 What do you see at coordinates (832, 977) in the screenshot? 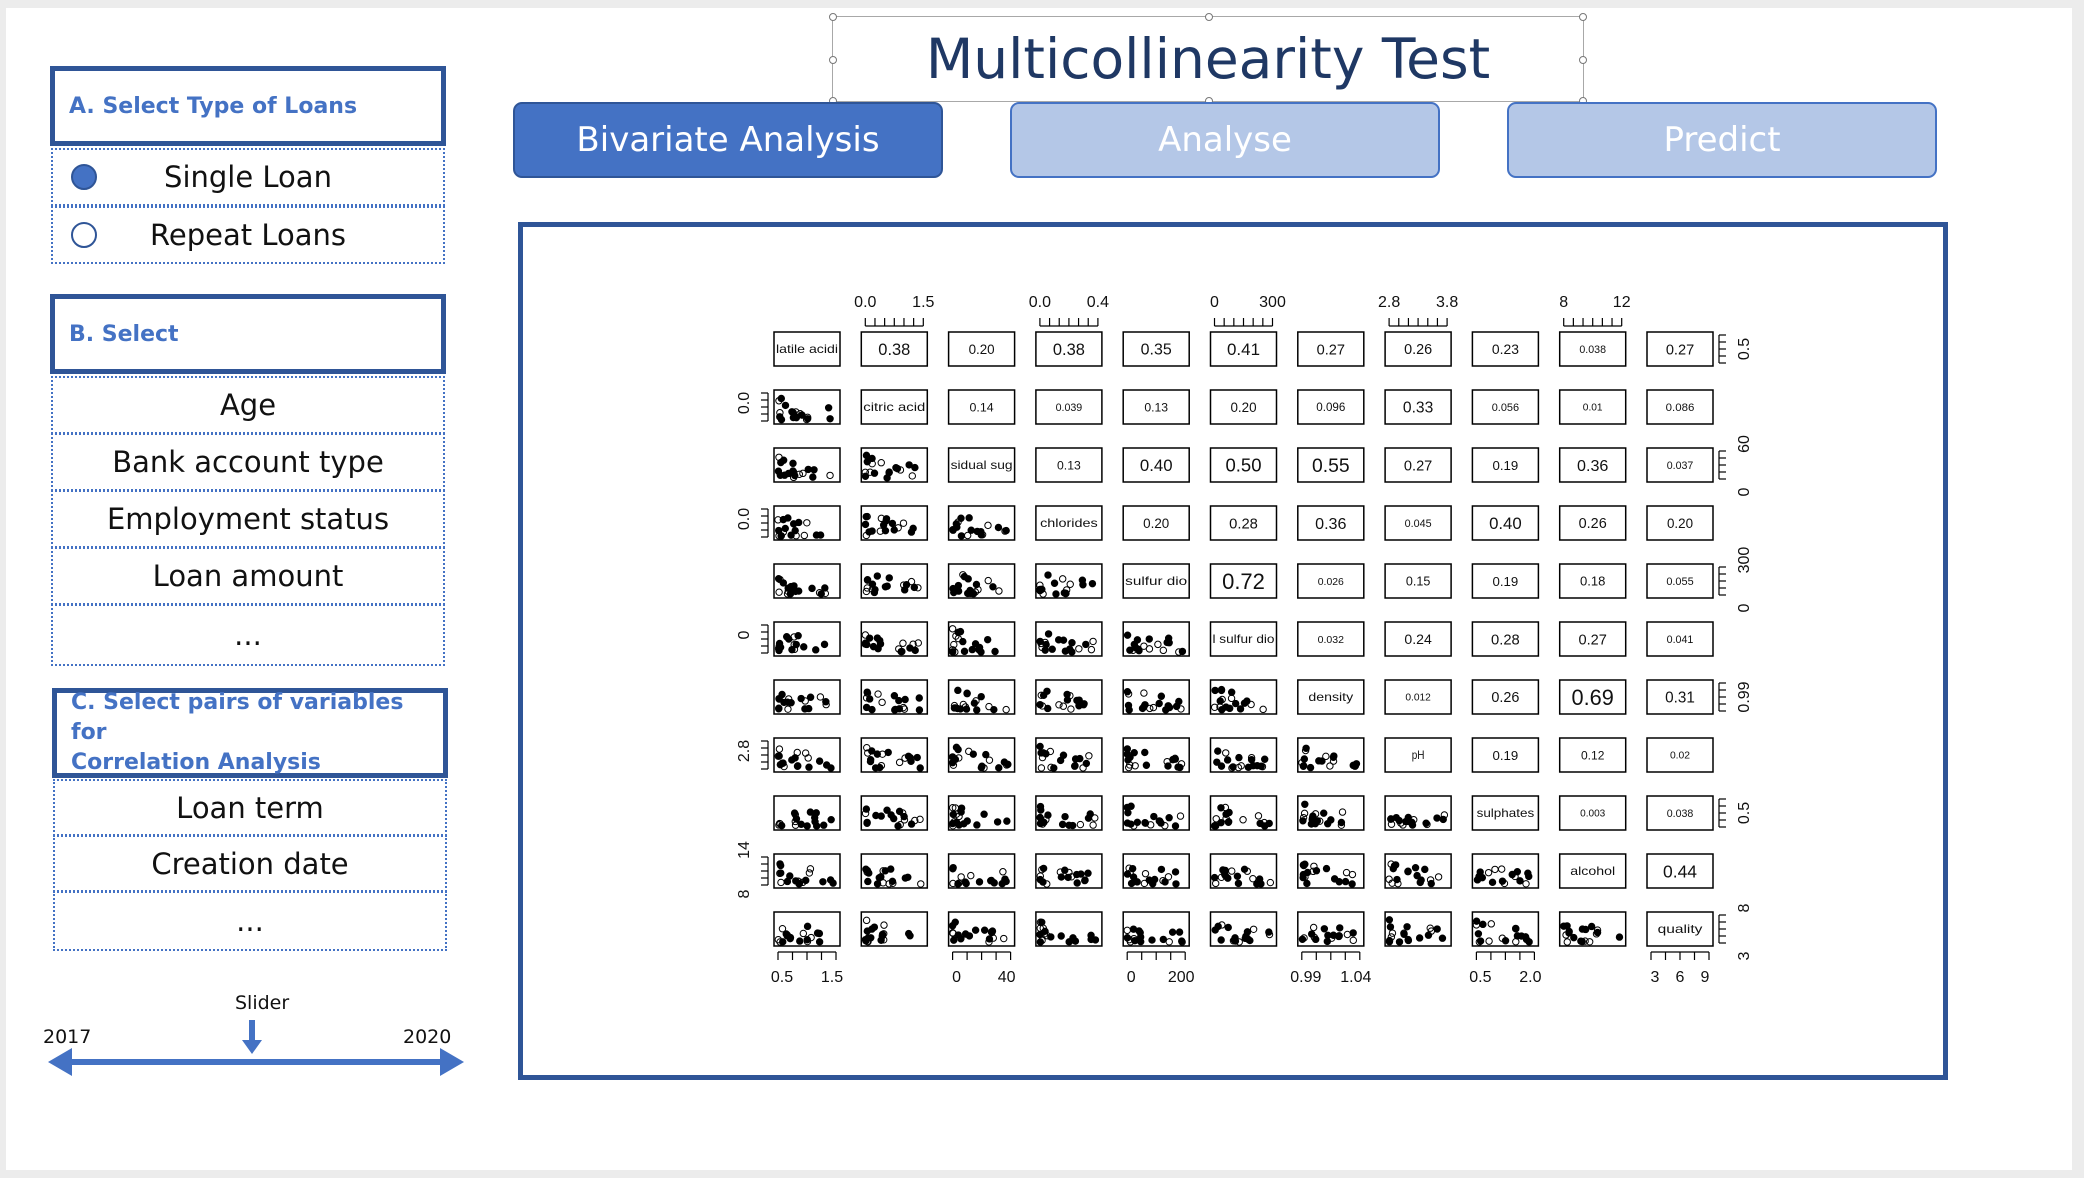
I see `tick-label: 1.5` at bounding box center [832, 977].